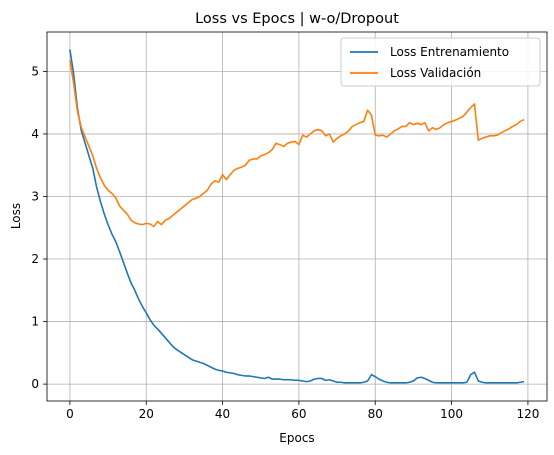 The width and height of the screenshot is (554, 455). Describe the element at coordinates (16, 216) in the screenshot. I see `y-axis-label: Loss` at that location.